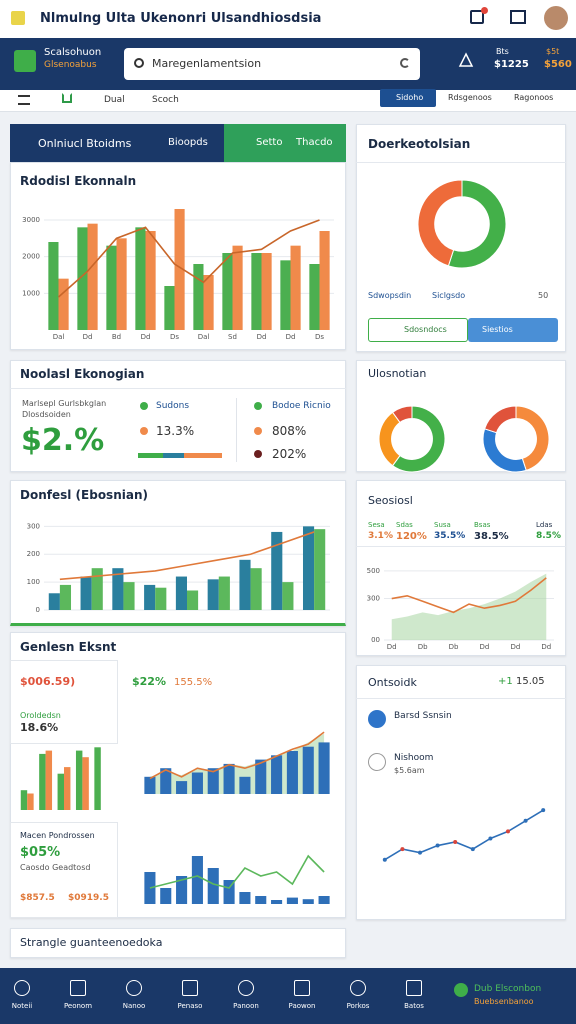 This screenshot has height=1024, width=576. I want to click on nav-label: Paowon, so click(302, 1006).